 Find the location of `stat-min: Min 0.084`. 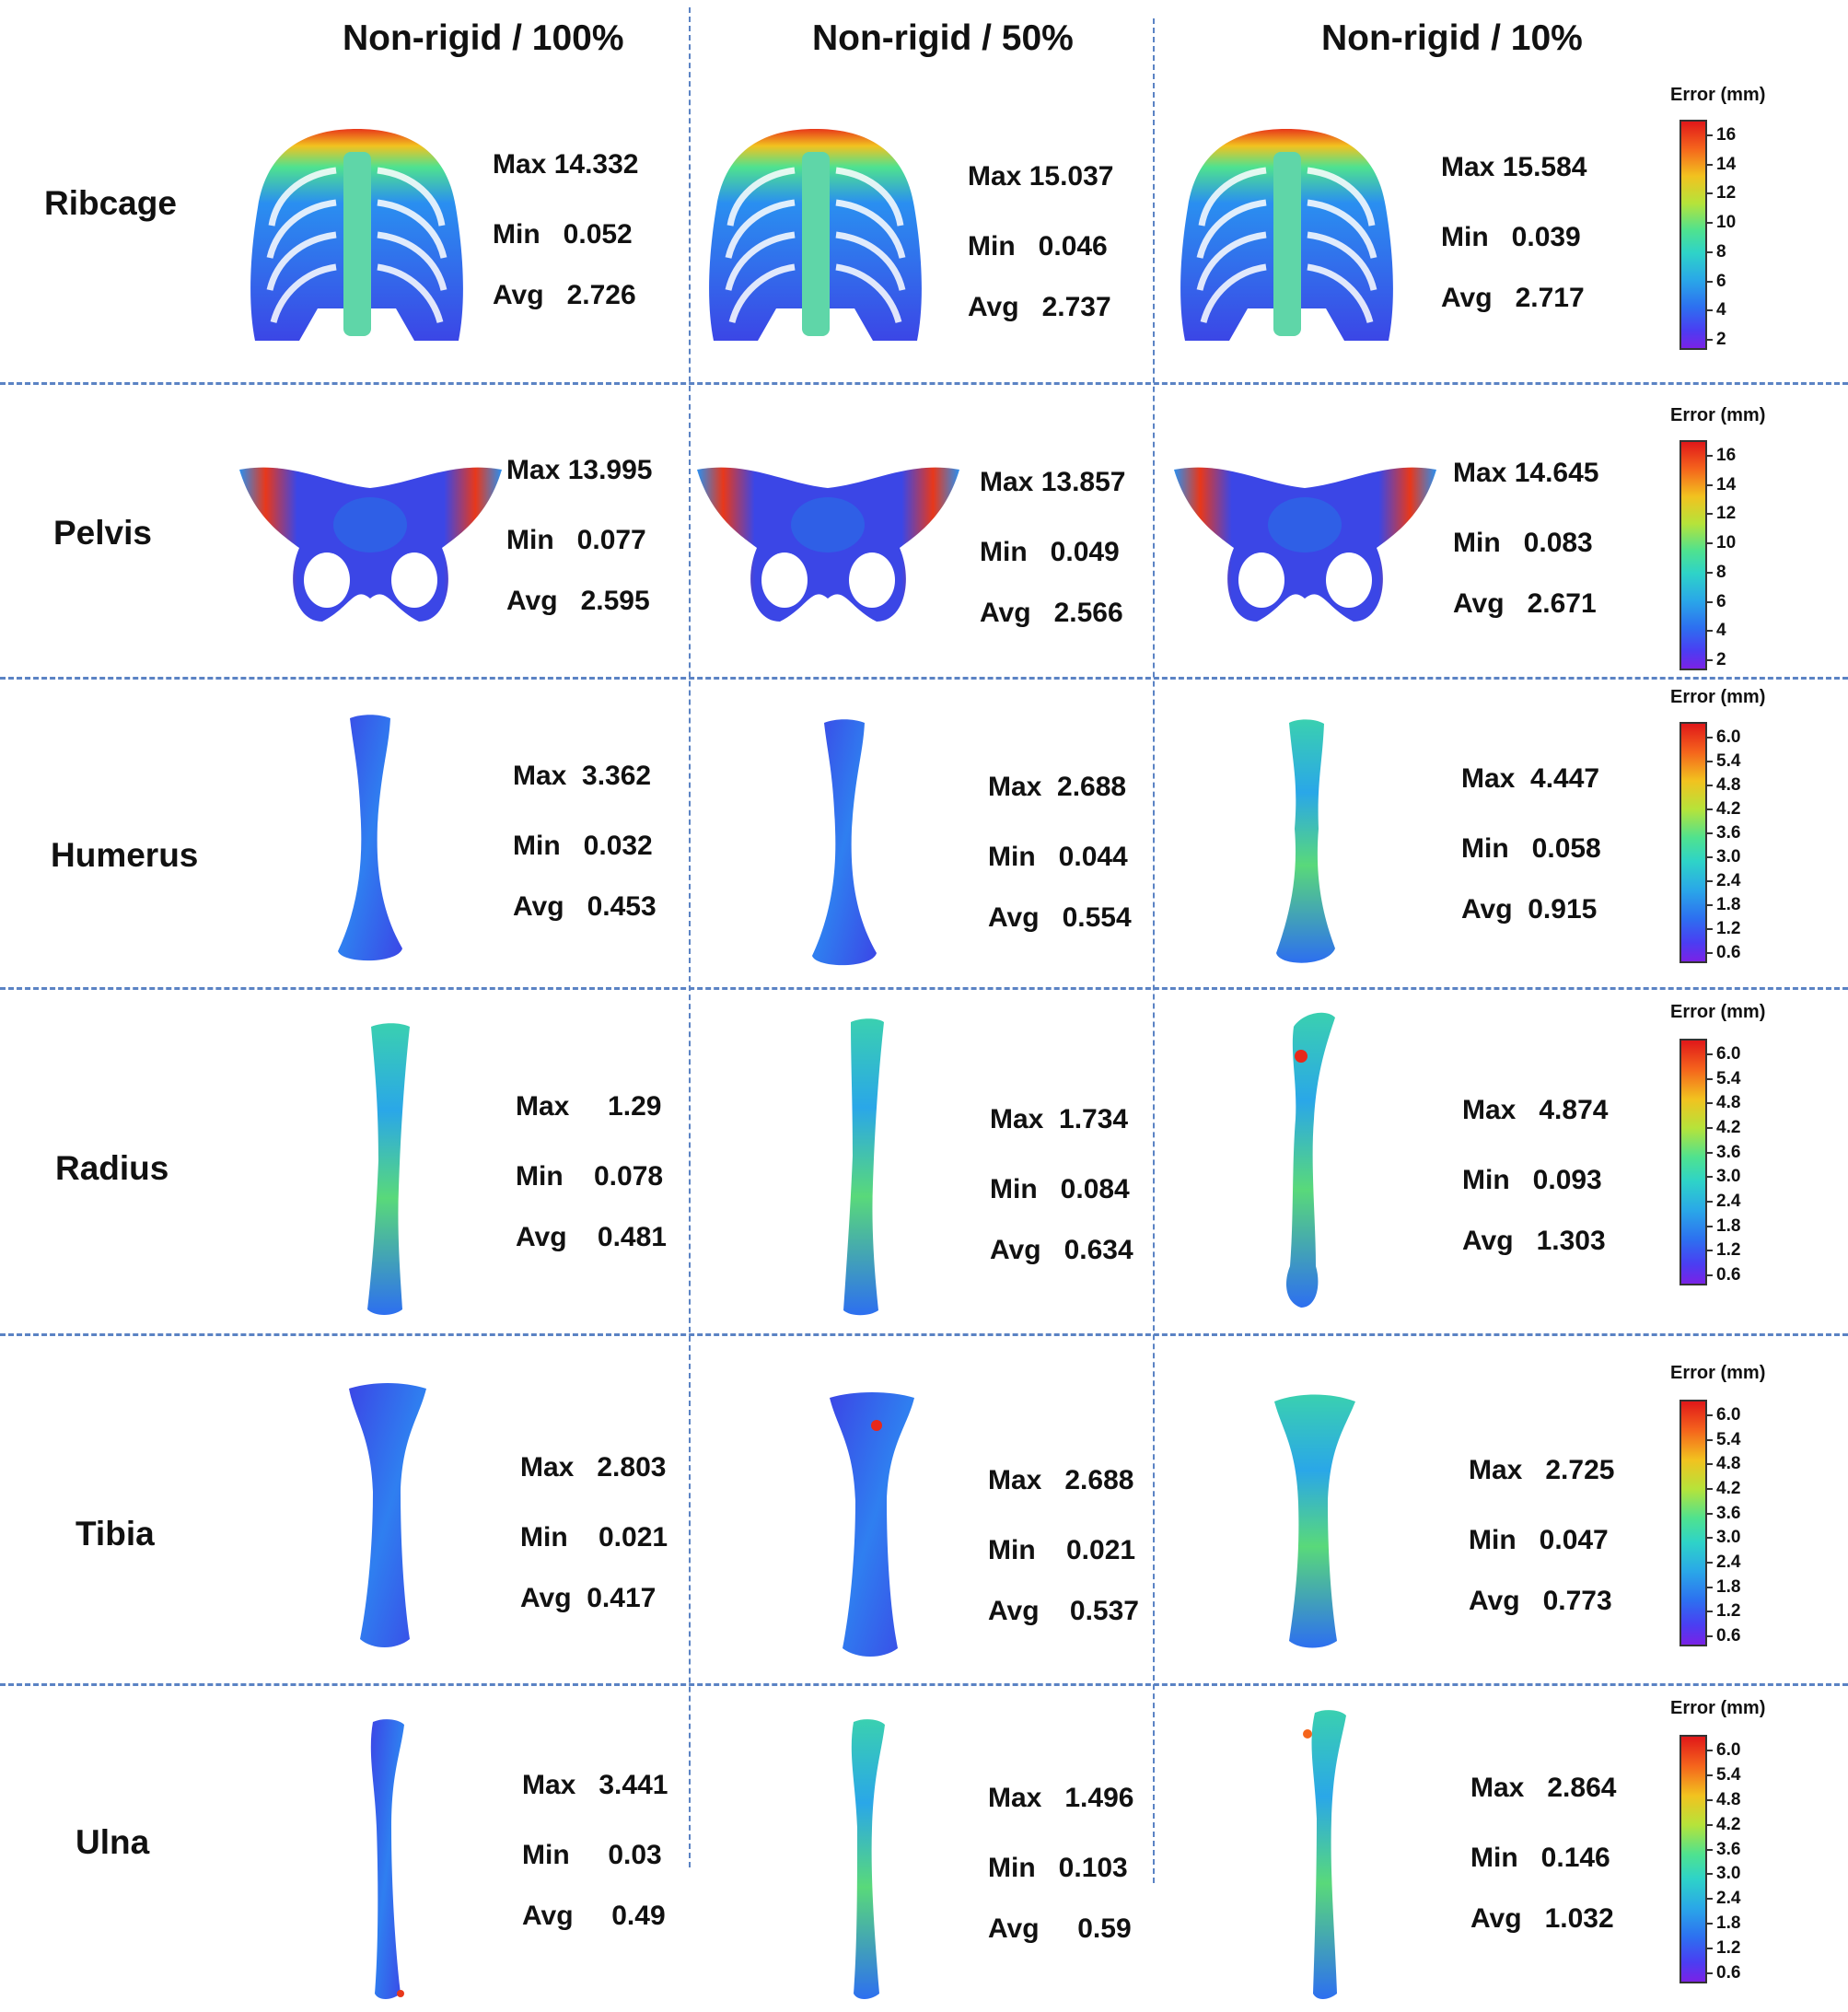

stat-min: Min 0.084 is located at coordinates (1060, 1189).